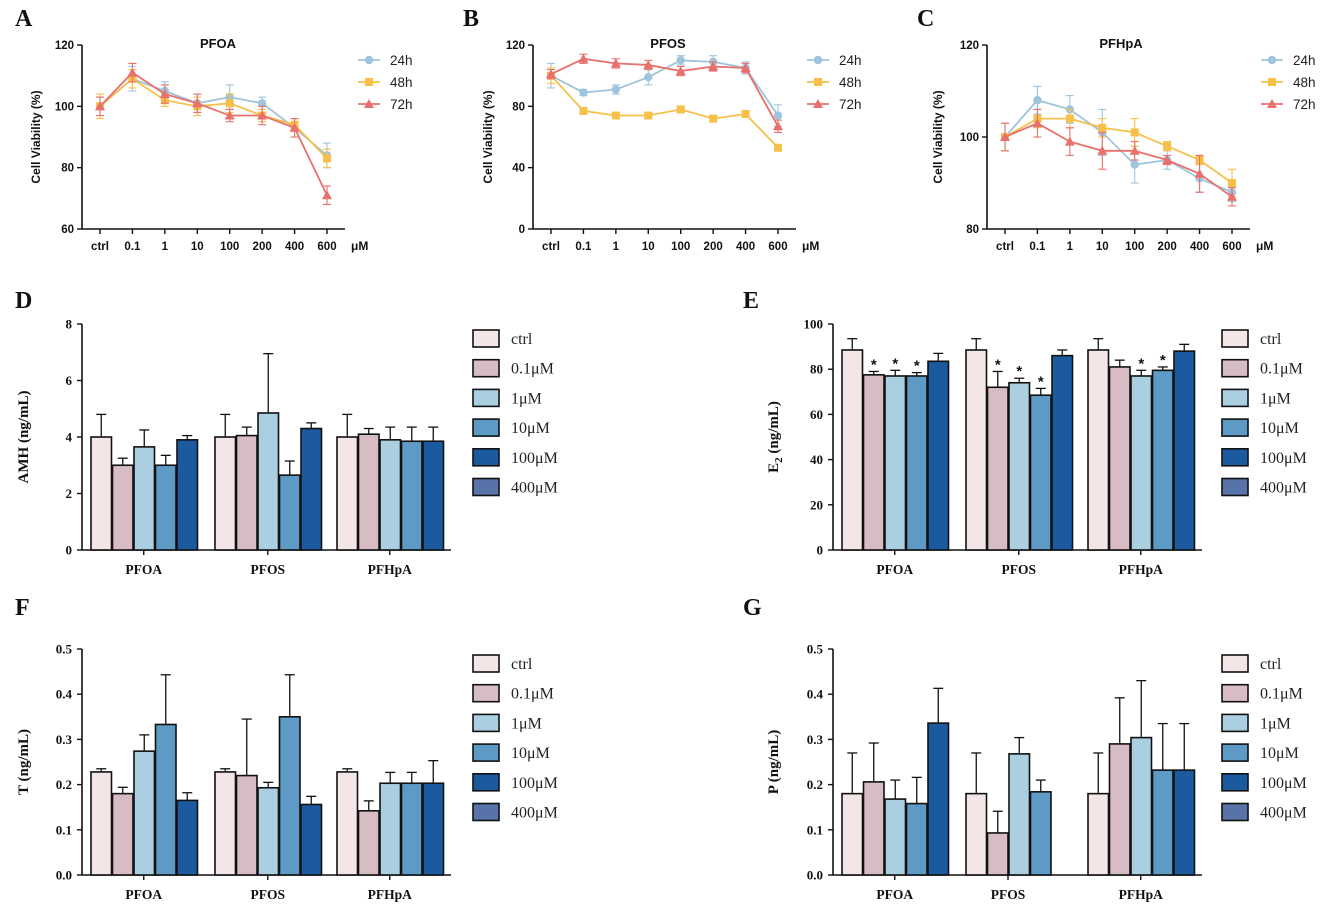 The image size is (1325, 908). I want to click on bar-PFOA-10μM, so click(165, 507).